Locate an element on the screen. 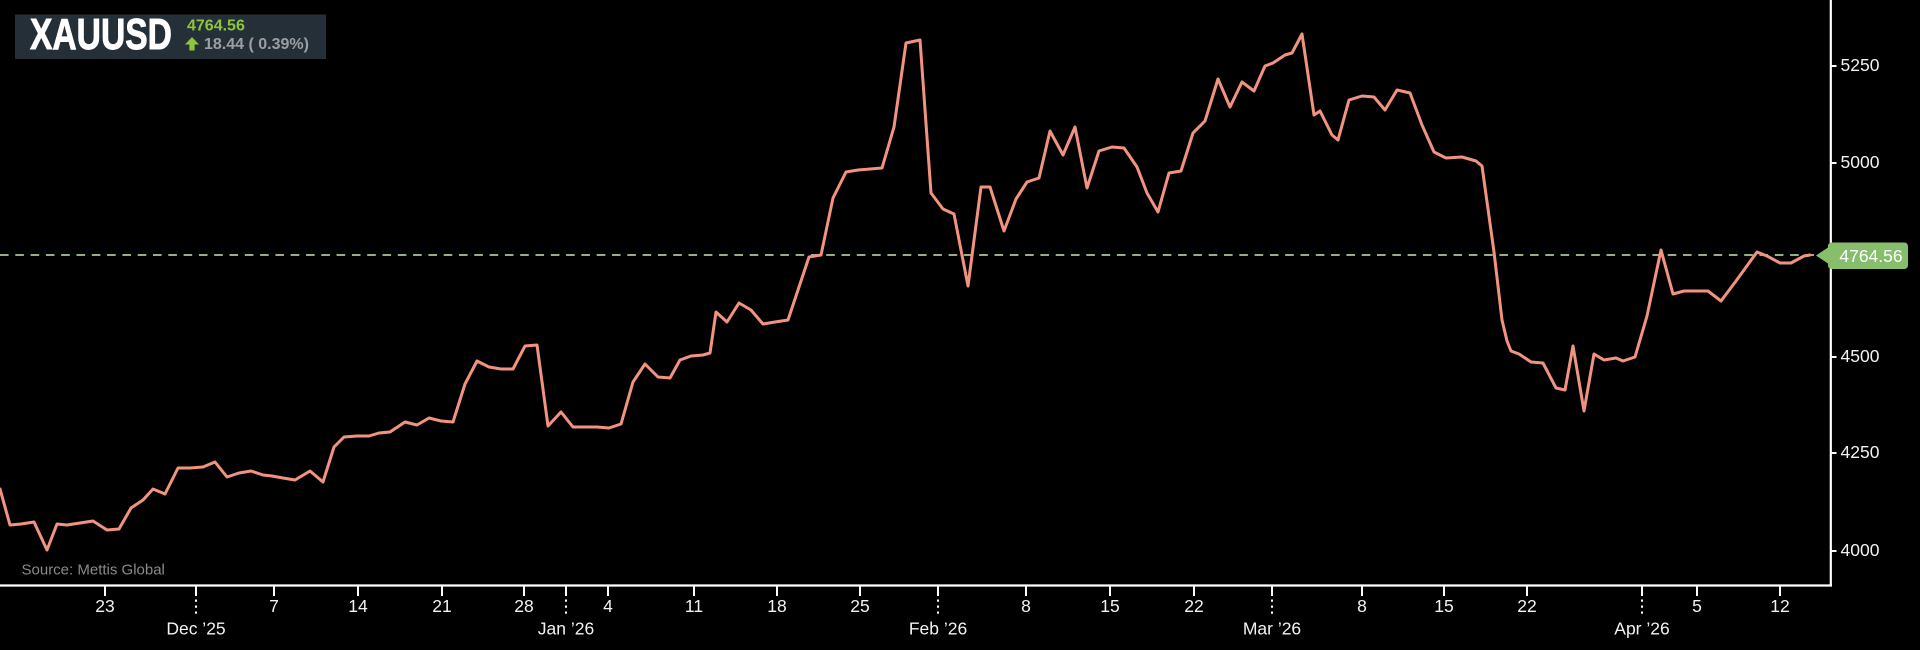  svg-text: 4000 is located at coordinates (1860, 550).